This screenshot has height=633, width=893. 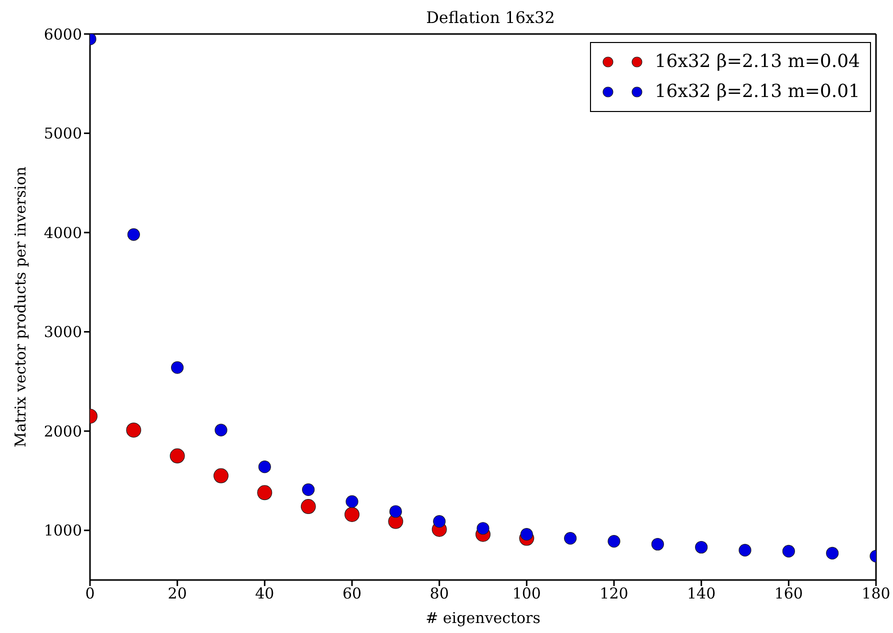 I want to click on x-tick-label: 100, so click(x=526, y=593).